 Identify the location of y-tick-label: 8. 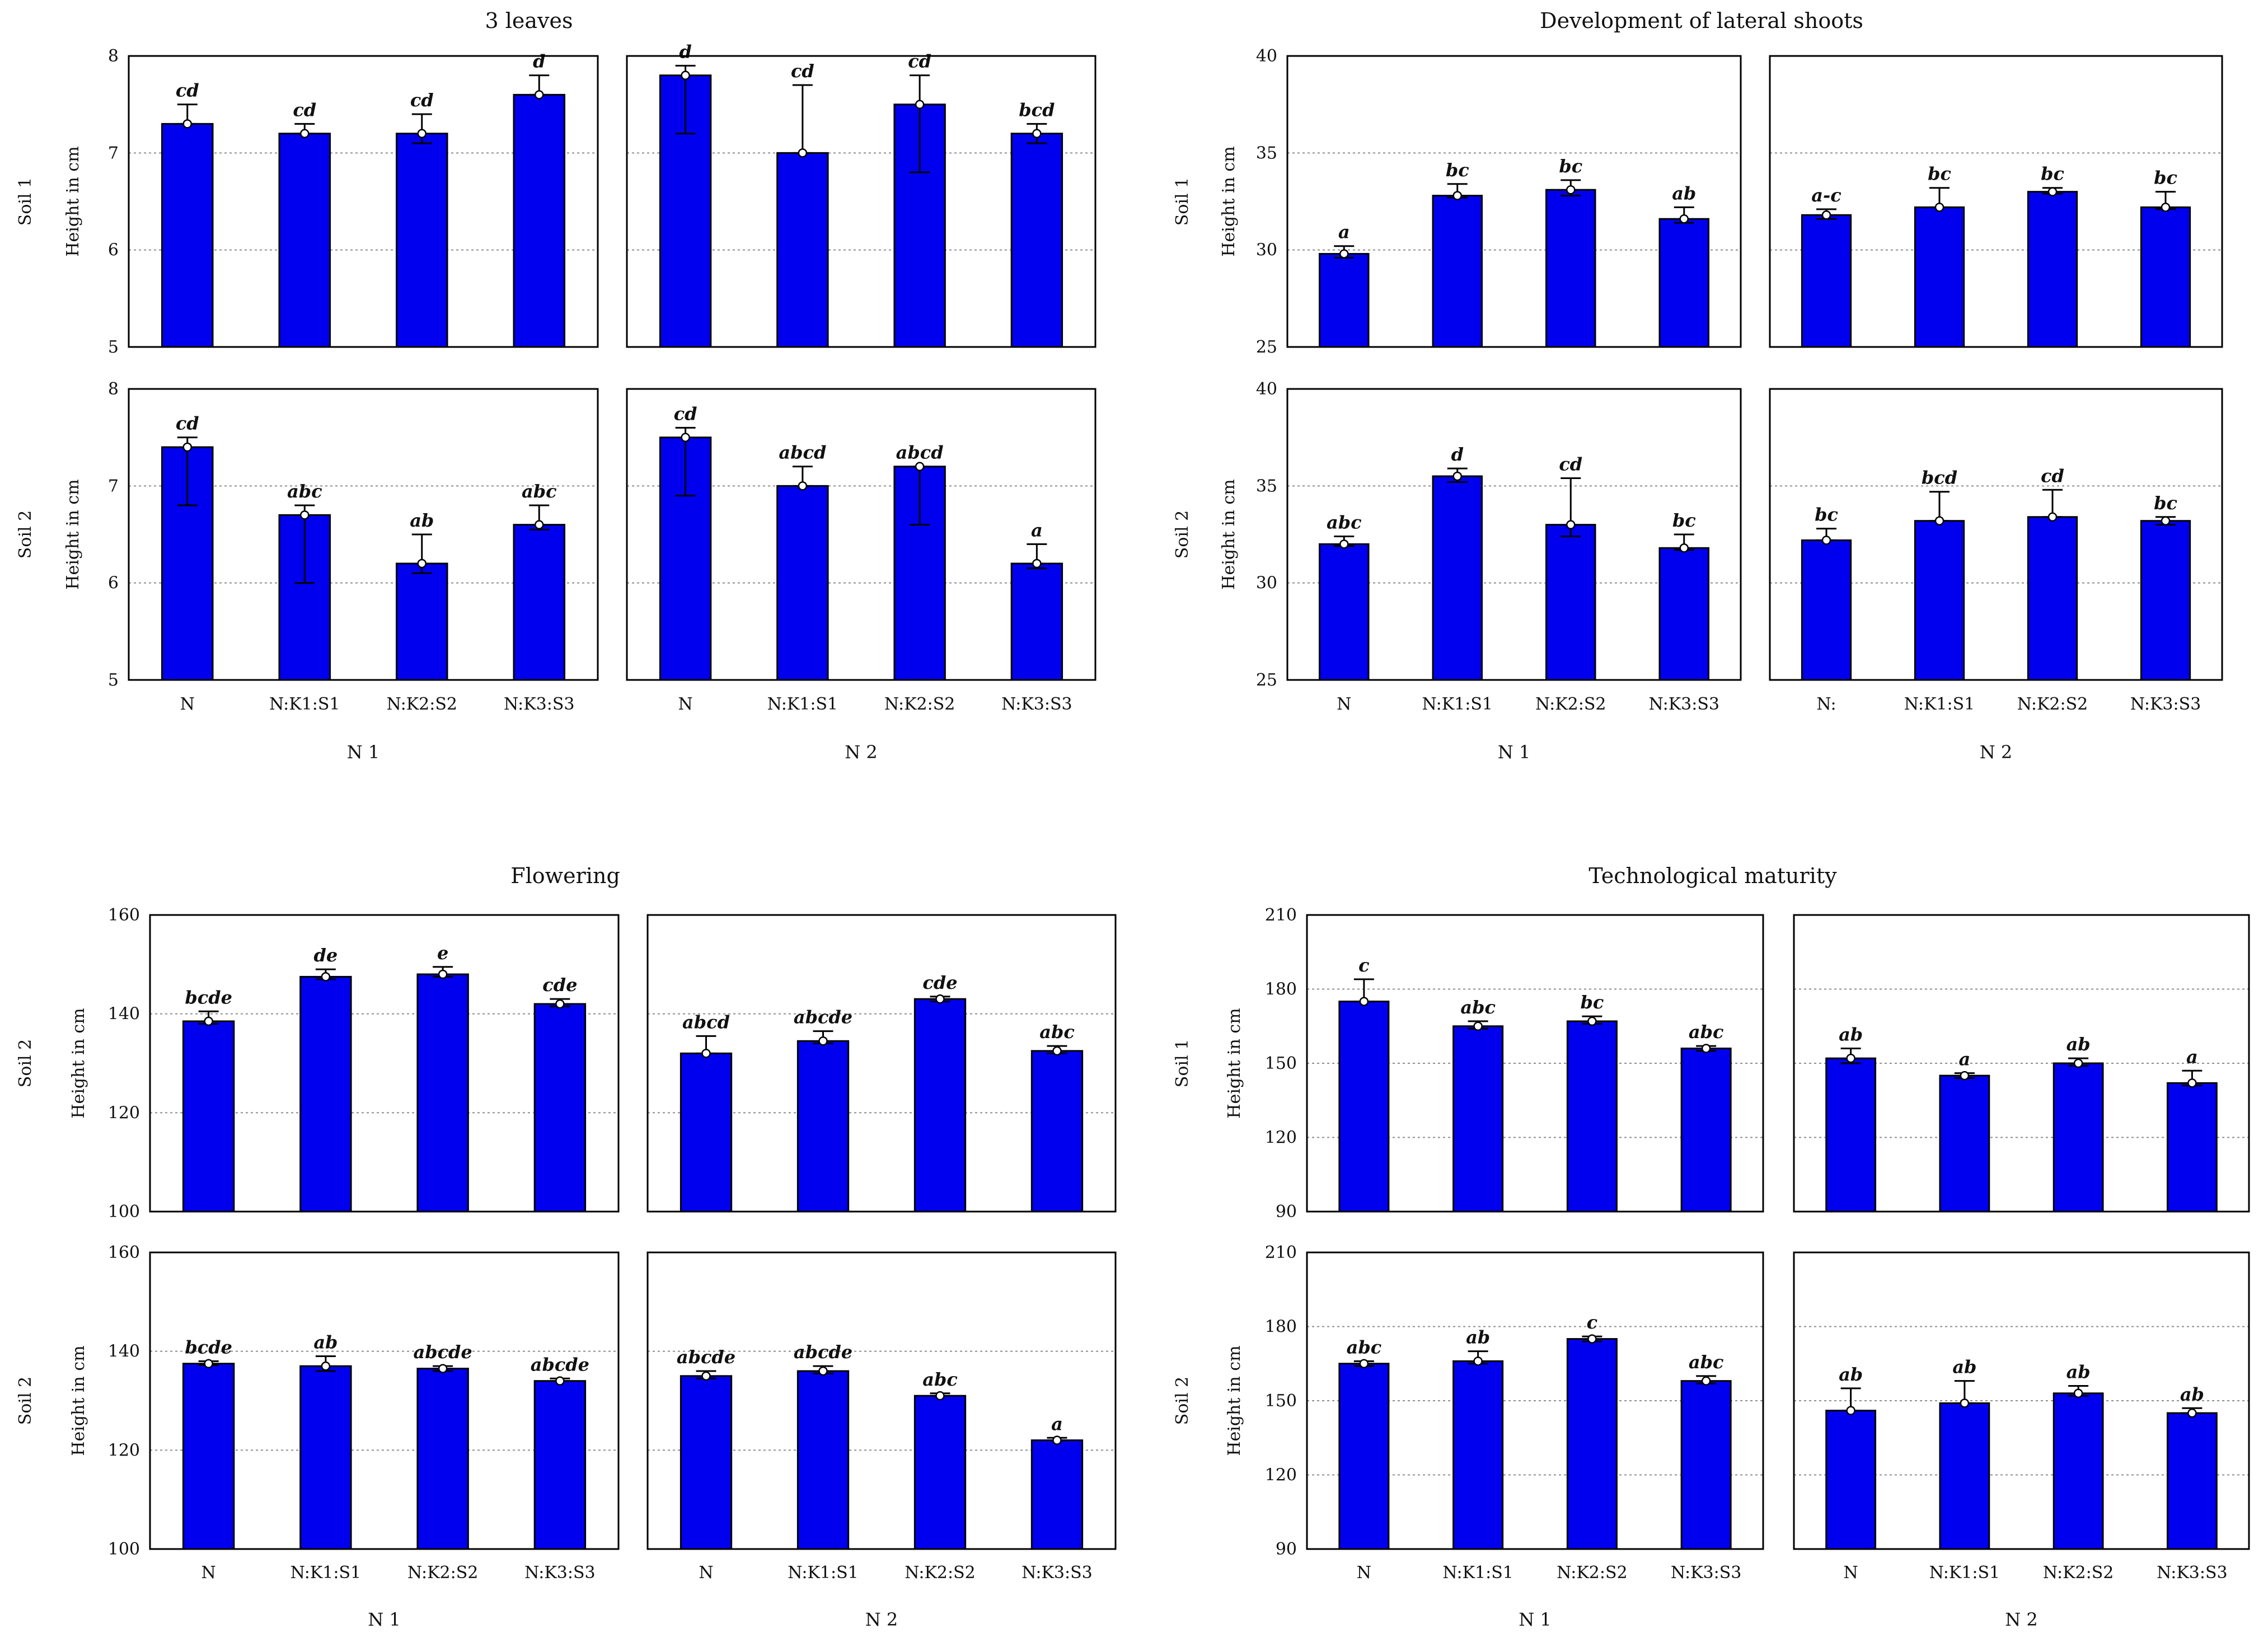
(113, 56).